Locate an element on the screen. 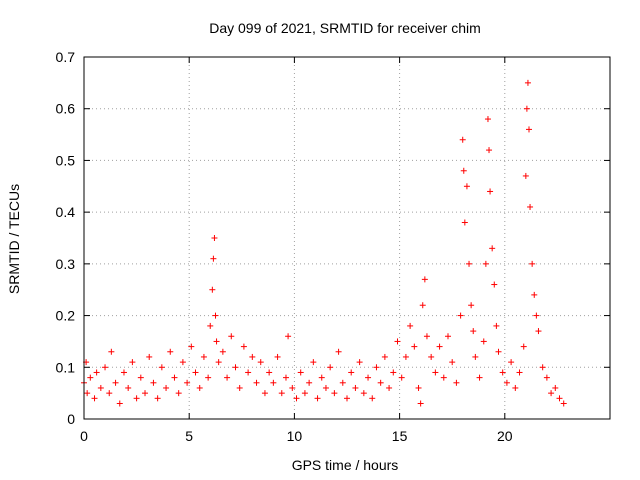  x-tick-label: 10 is located at coordinates (295, 436).